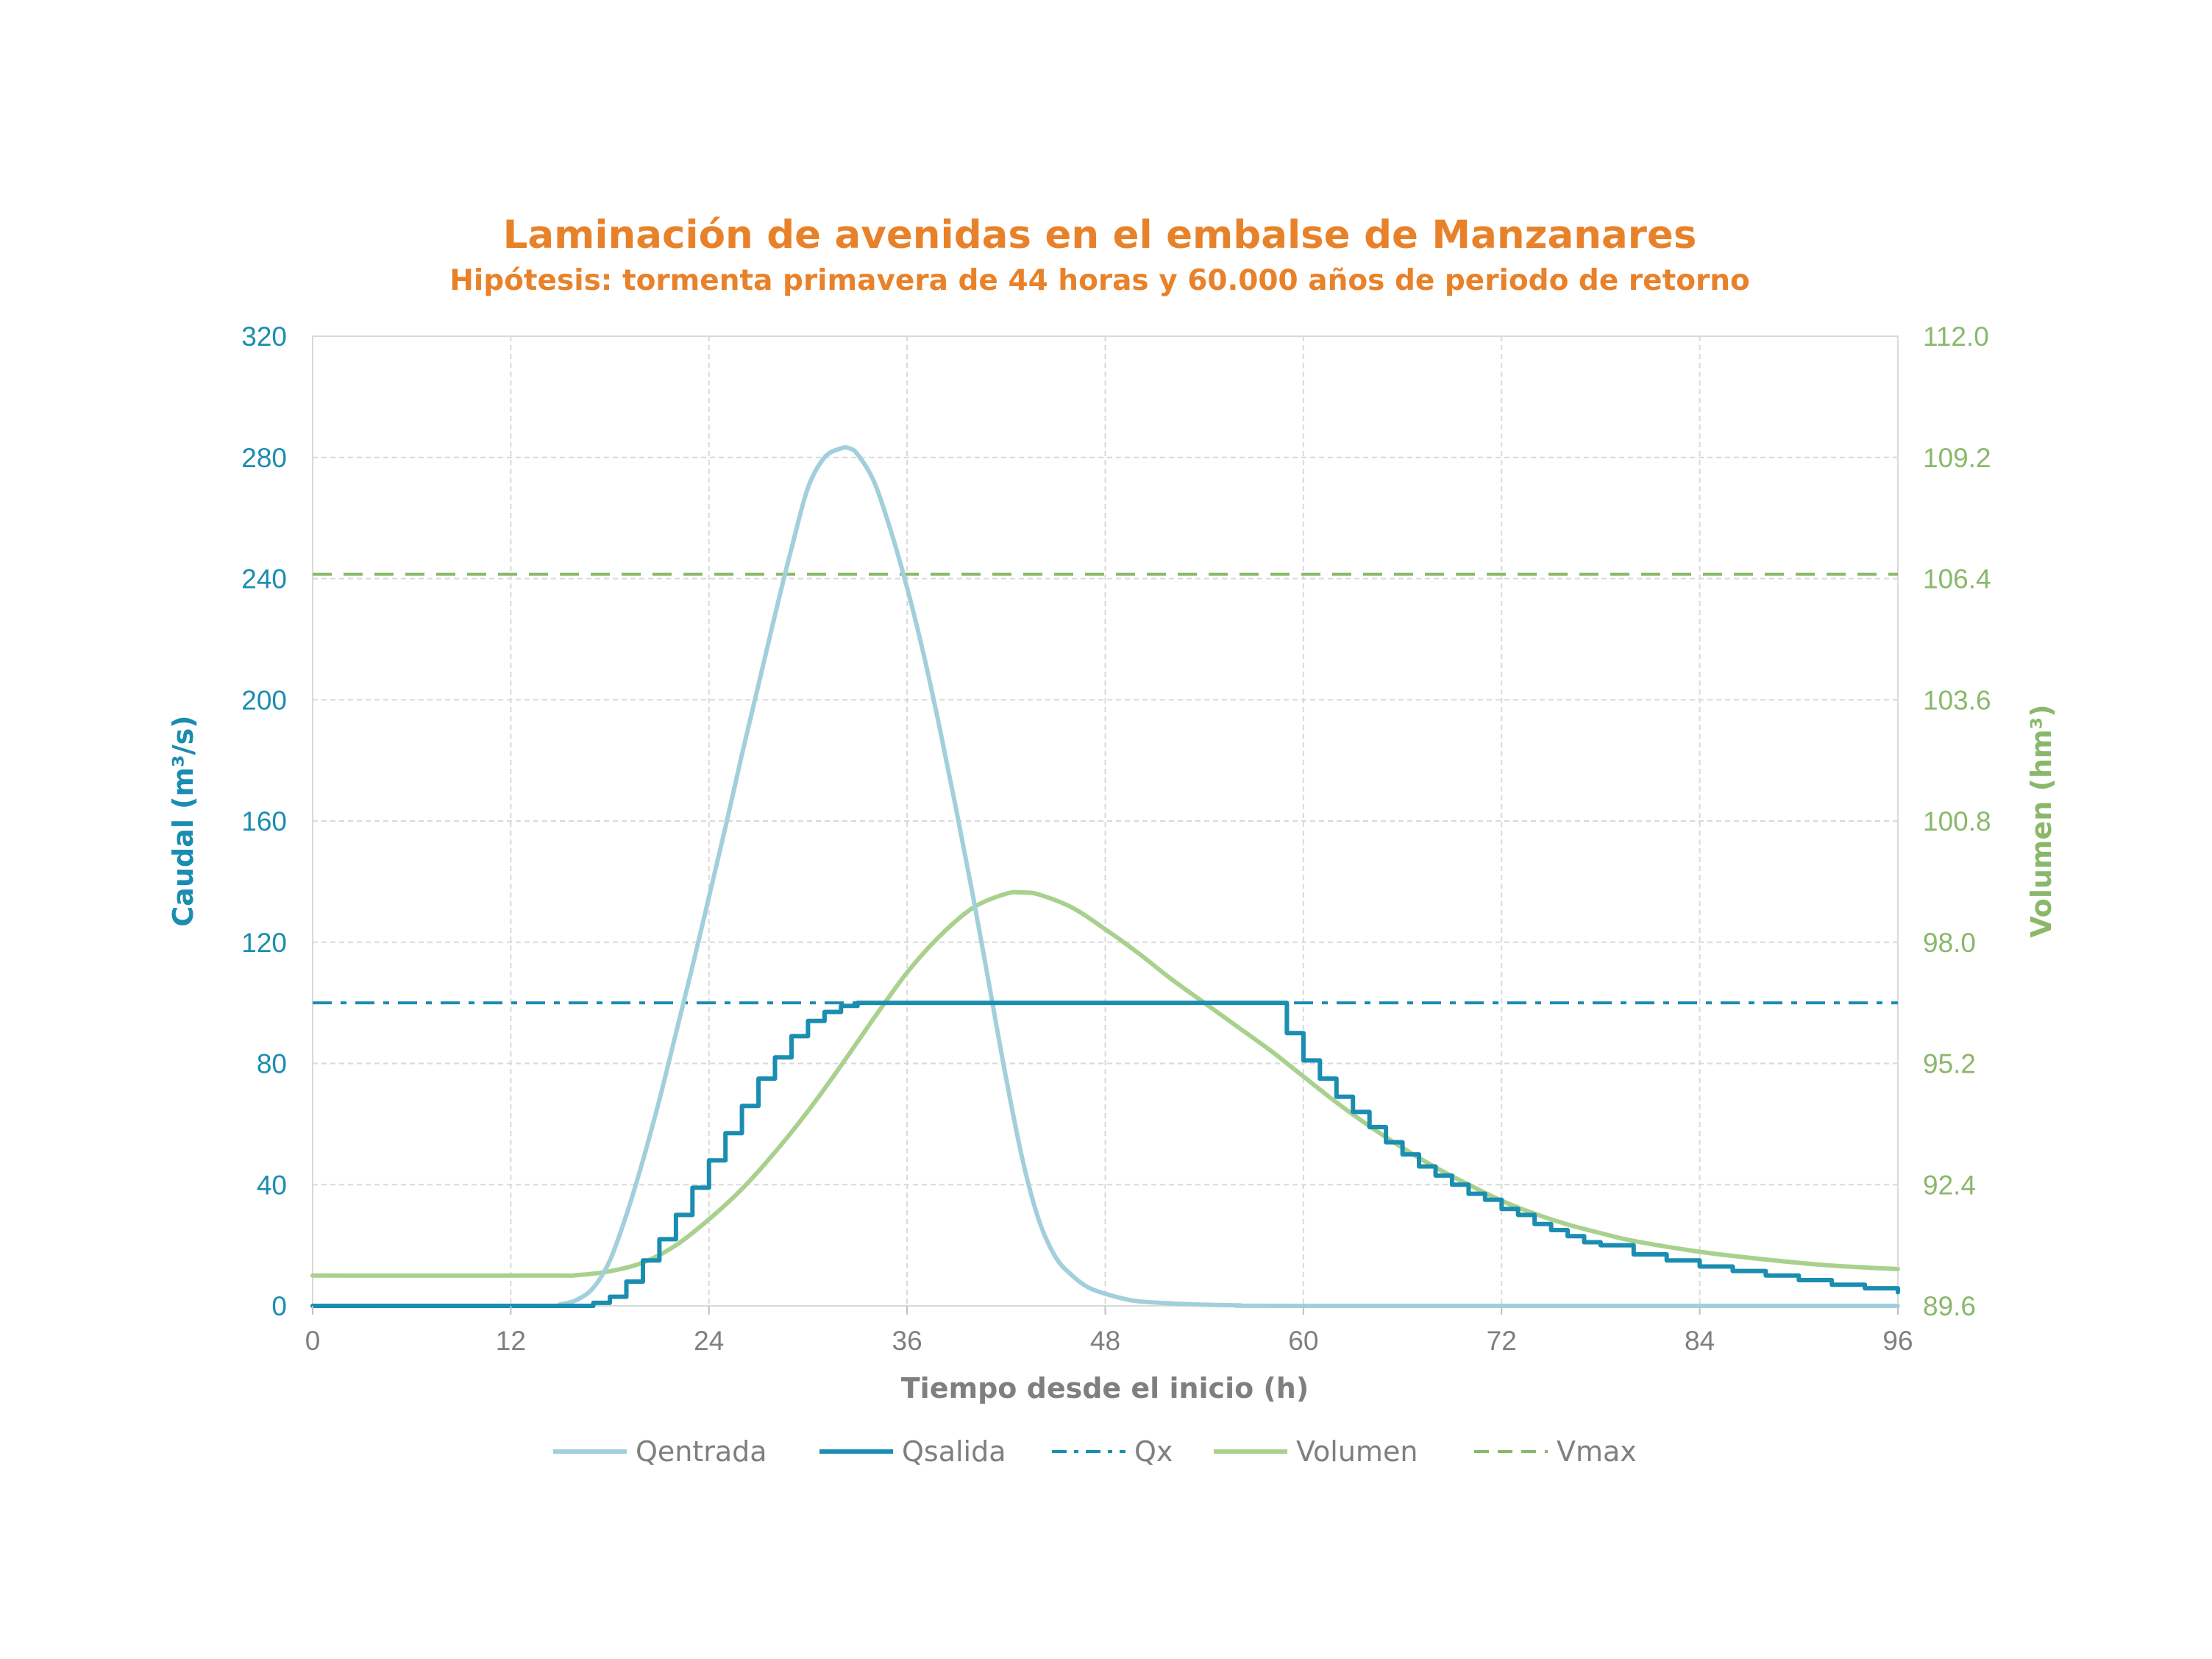 This screenshot has width=2212, height=1659. Describe the element at coordinates (264, 821) in the screenshot. I see `y-tick-label: 160` at that location.